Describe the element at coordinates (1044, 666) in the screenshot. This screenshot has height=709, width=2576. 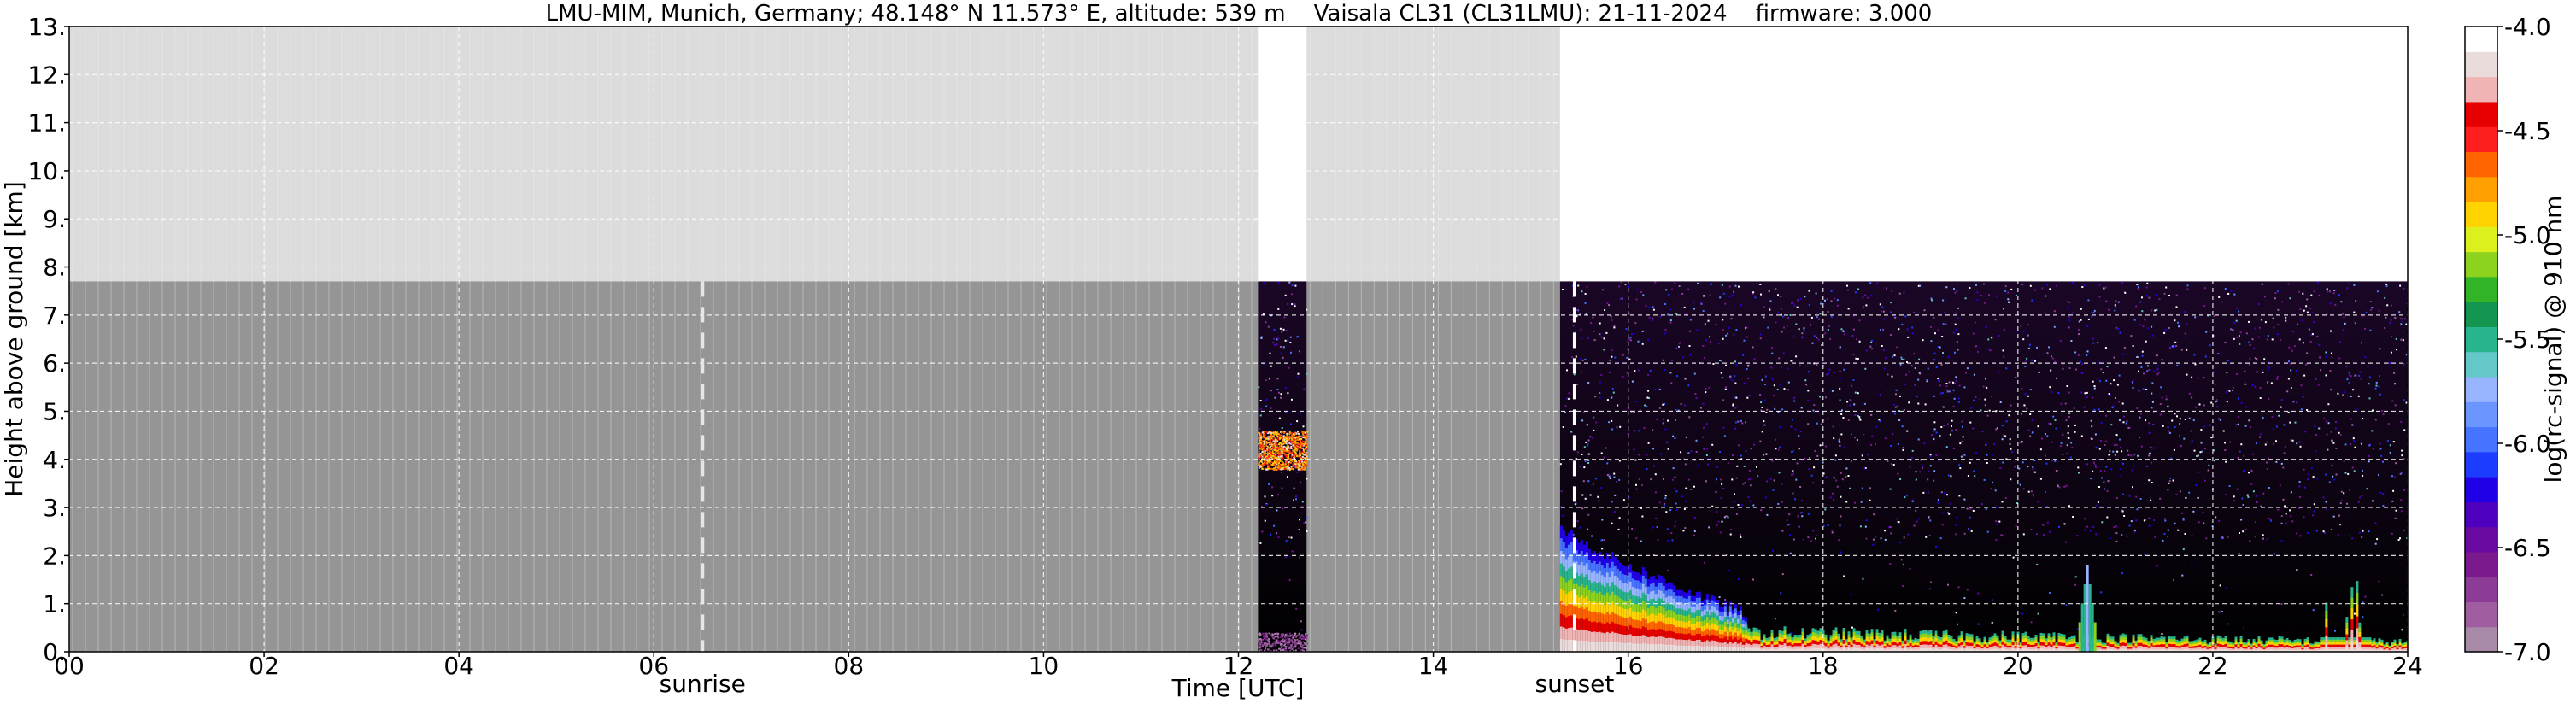
I see `x-tick-label: 10` at that location.